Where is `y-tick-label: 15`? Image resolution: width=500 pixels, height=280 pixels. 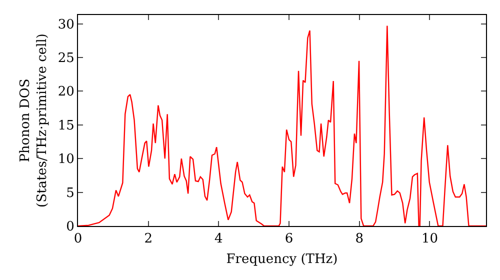
y-tick-label: 15 is located at coordinates (66, 126).